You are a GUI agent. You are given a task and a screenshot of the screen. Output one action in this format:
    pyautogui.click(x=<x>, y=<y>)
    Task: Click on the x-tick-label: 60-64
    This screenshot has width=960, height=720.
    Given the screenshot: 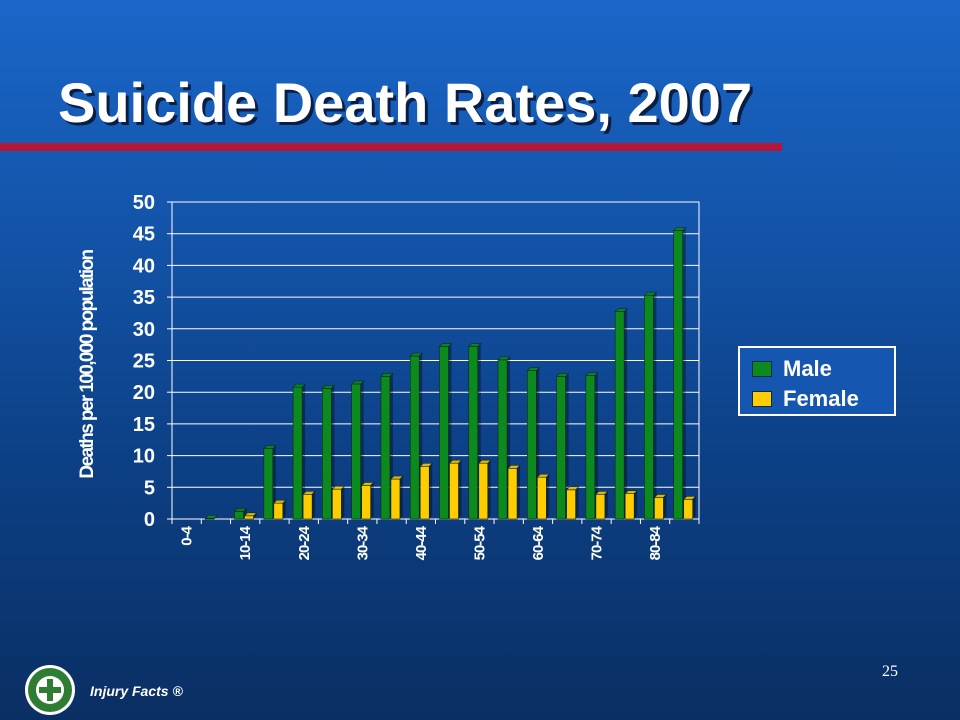 What is the action you would take?
    pyautogui.click(x=538, y=542)
    